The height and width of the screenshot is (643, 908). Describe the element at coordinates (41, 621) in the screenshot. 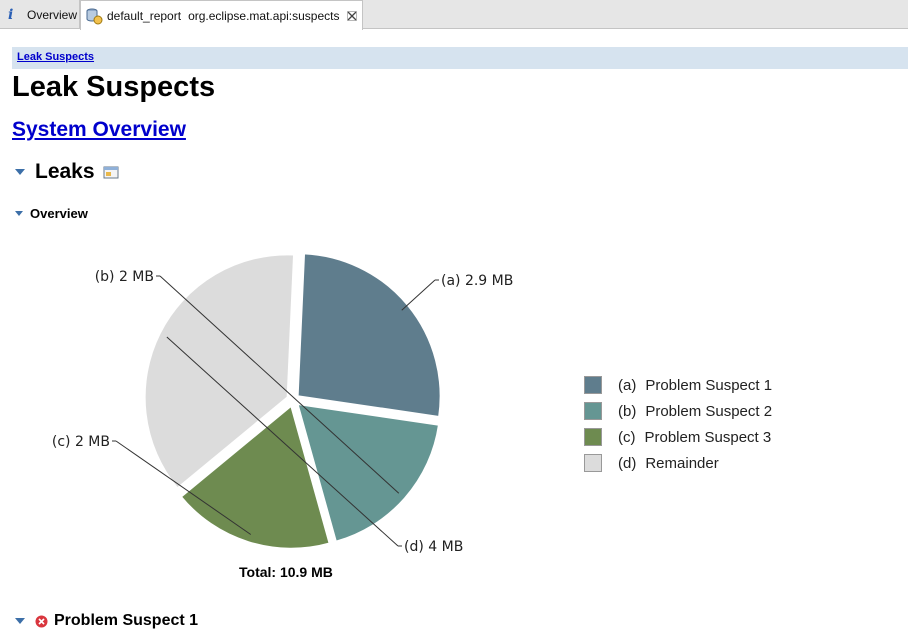

I see `error-icon` at that location.